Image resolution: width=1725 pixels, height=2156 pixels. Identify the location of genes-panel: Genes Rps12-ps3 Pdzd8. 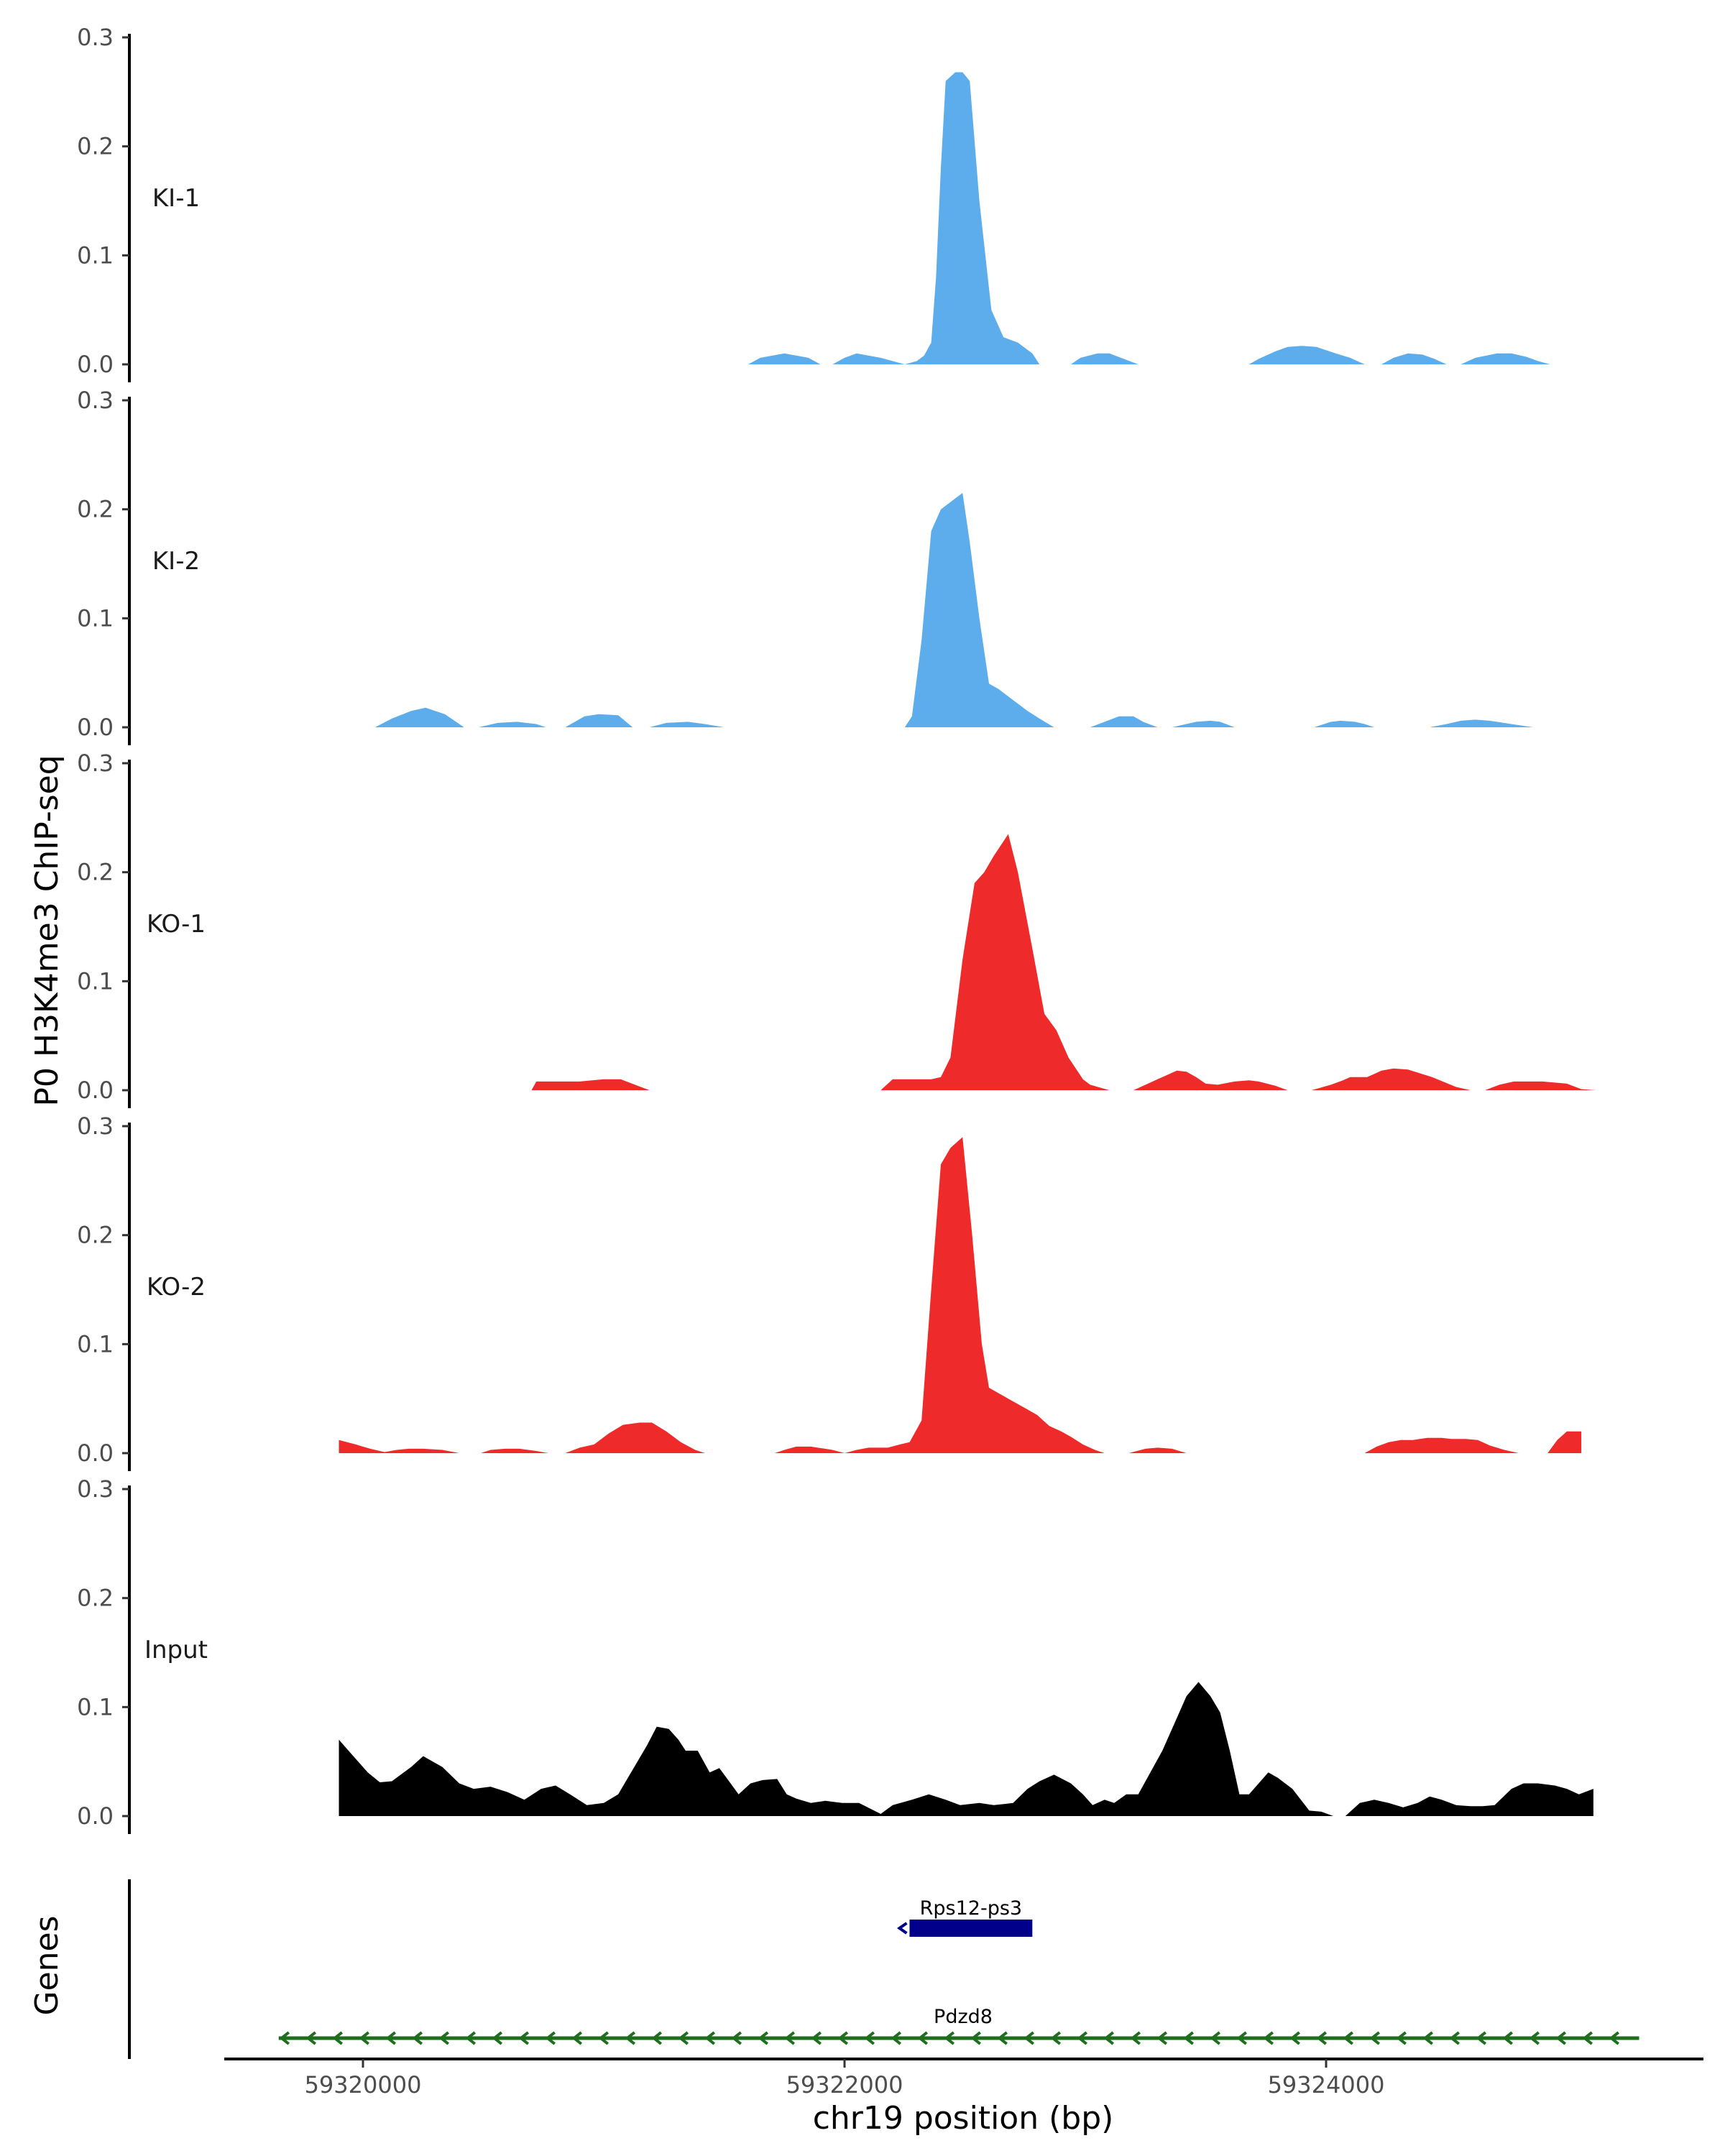
(834, 1969).